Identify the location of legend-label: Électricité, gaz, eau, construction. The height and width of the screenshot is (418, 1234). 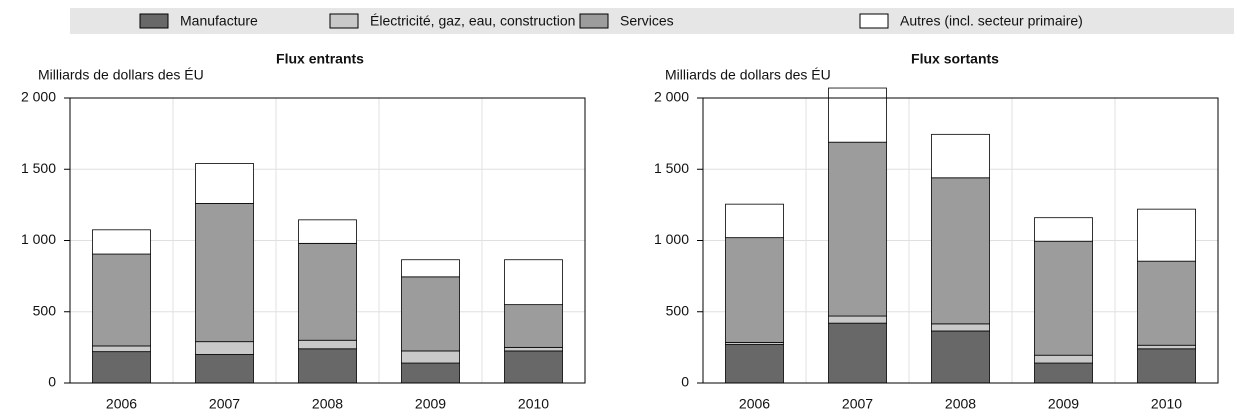
(472, 21).